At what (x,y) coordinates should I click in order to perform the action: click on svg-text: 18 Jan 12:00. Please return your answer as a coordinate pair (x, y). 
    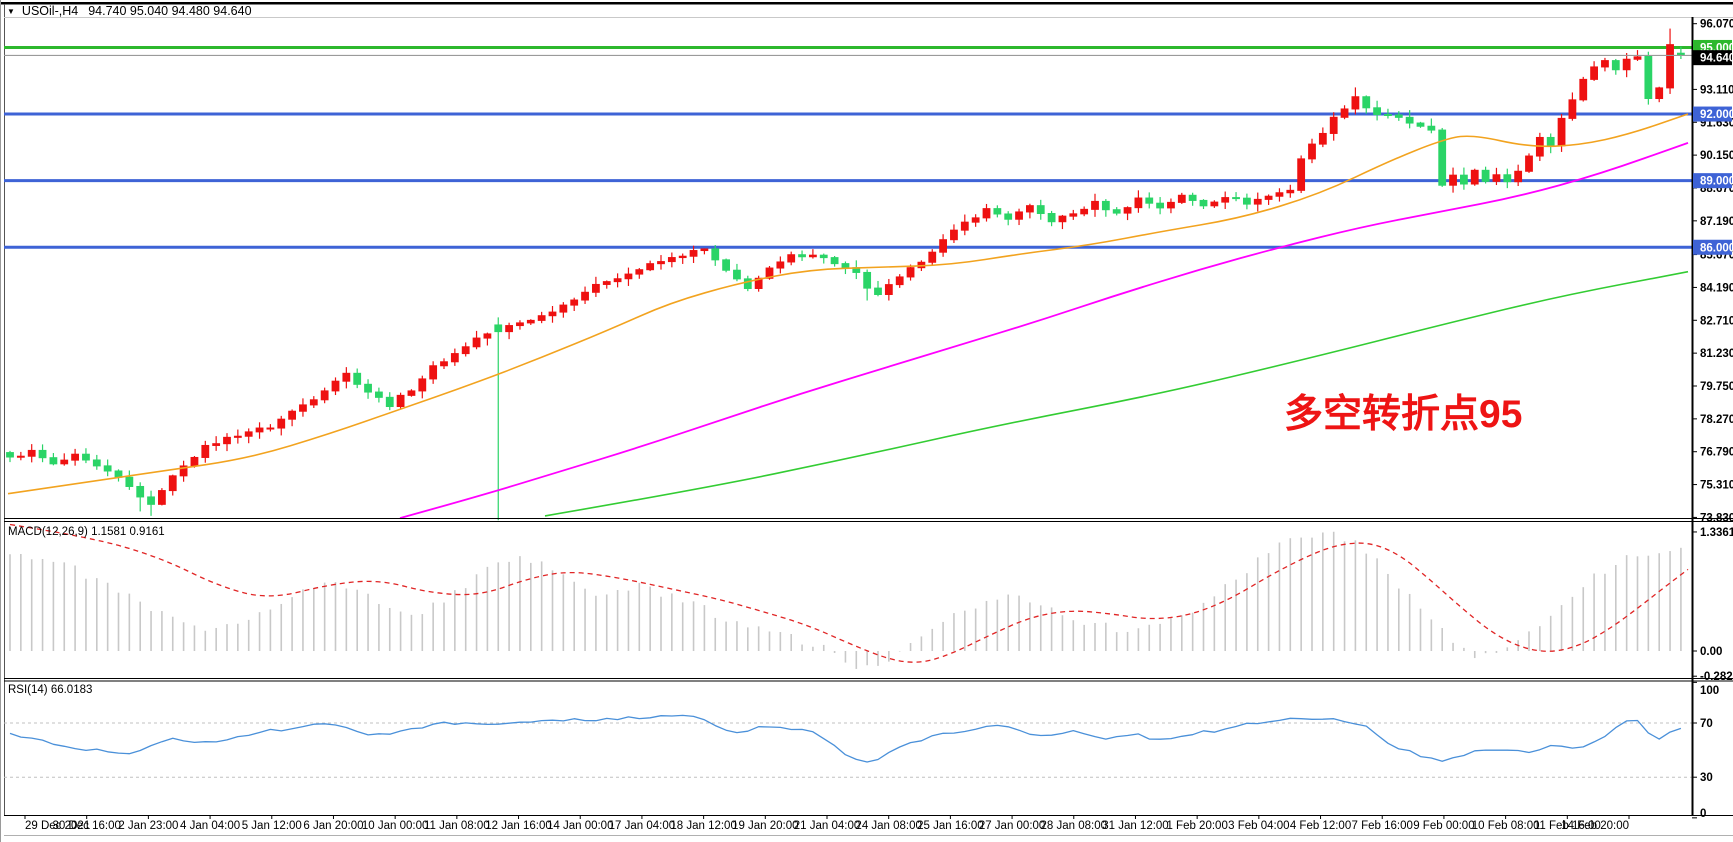
    Looking at the image, I should click on (703, 826).